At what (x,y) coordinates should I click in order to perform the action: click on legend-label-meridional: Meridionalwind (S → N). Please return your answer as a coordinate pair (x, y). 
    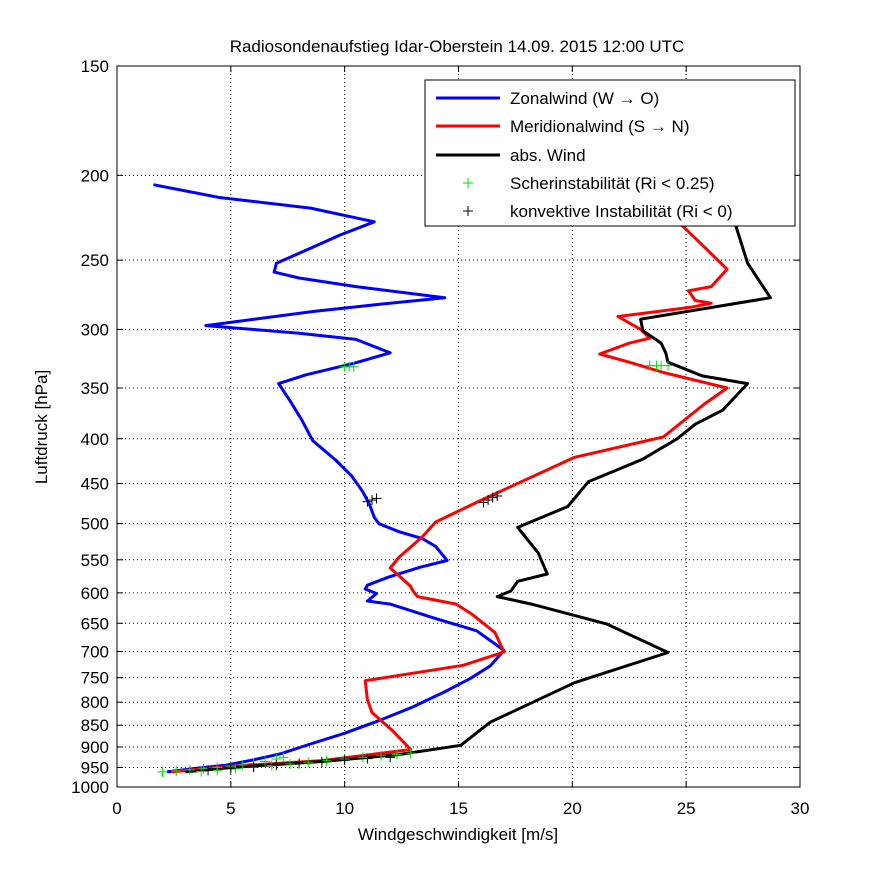
    Looking at the image, I should click on (600, 126).